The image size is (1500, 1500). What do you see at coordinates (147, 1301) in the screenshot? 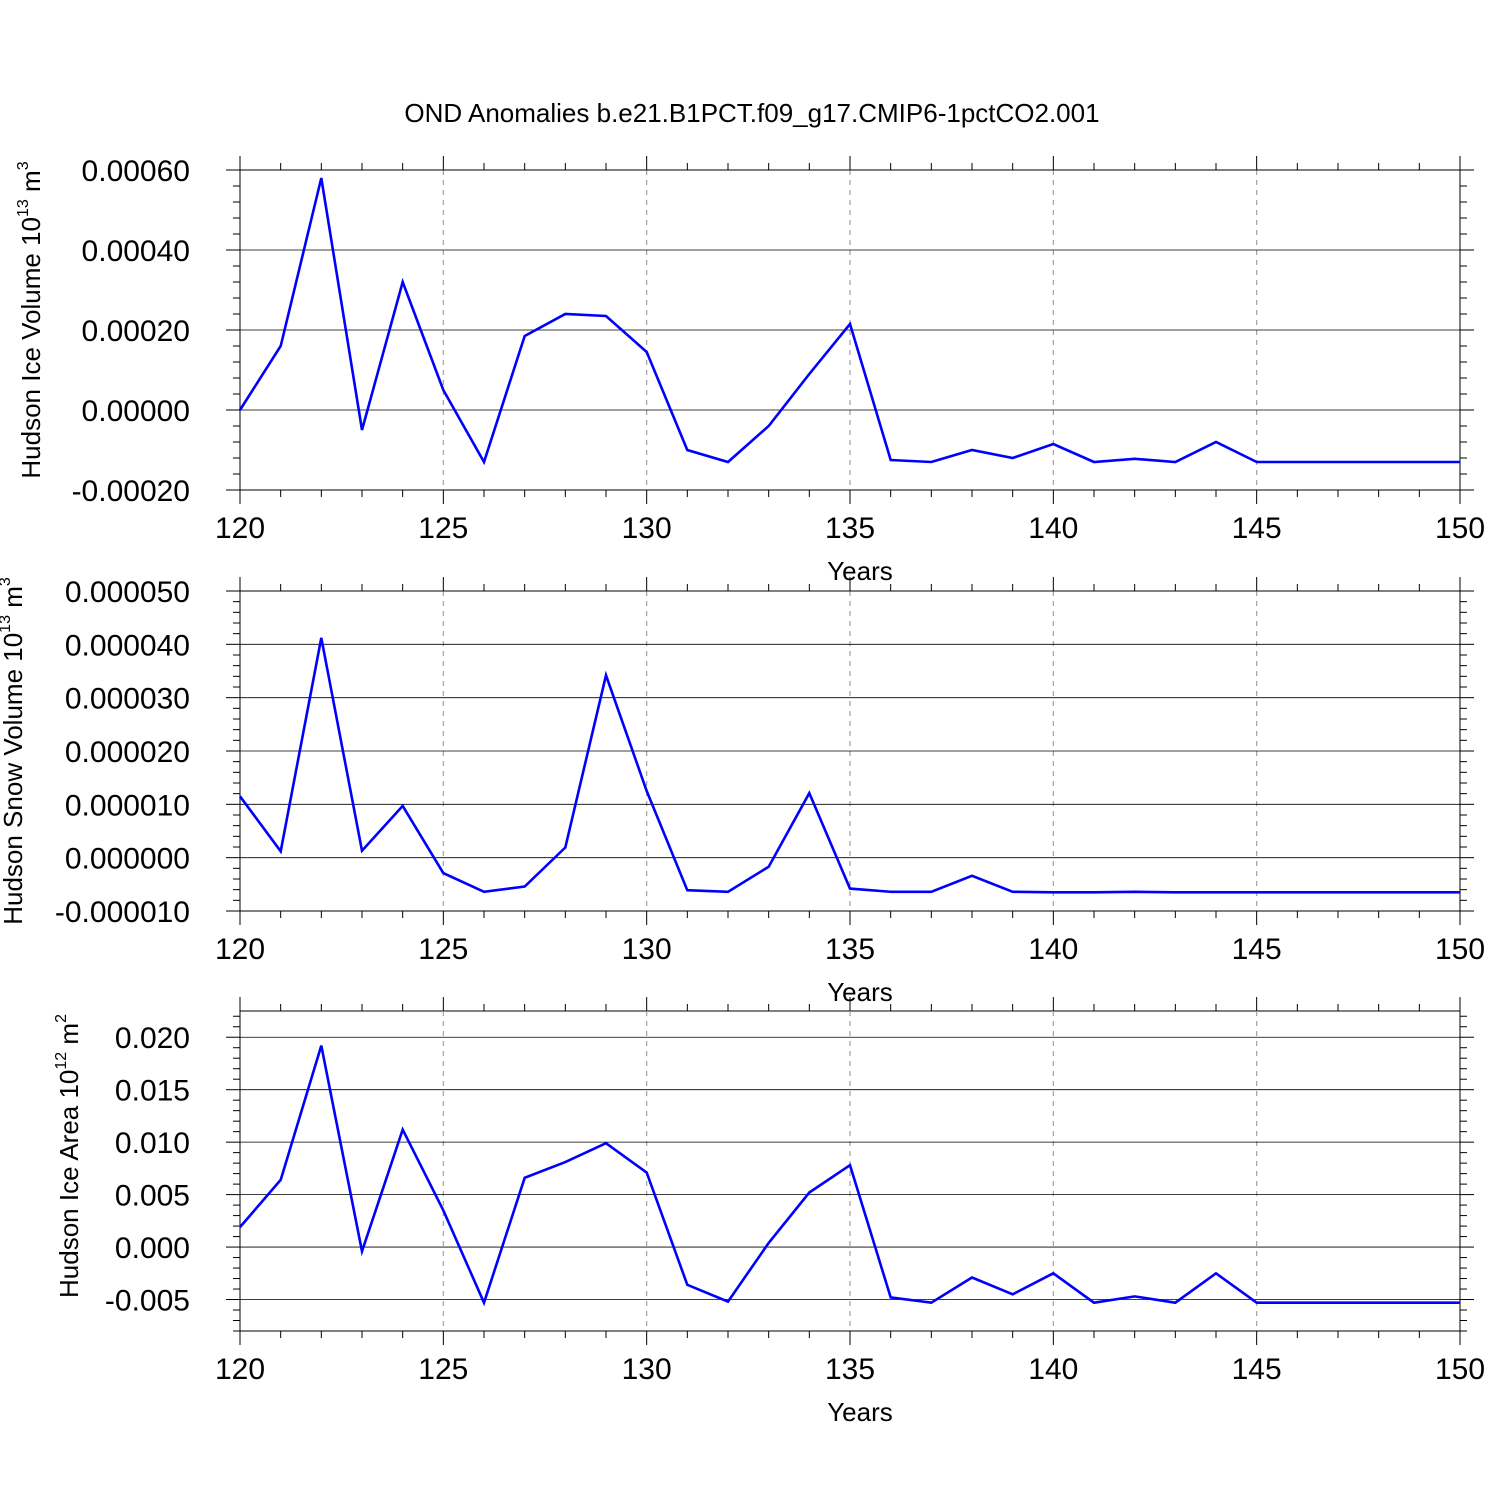
I see `y-tick-label: -0.005` at bounding box center [147, 1301].